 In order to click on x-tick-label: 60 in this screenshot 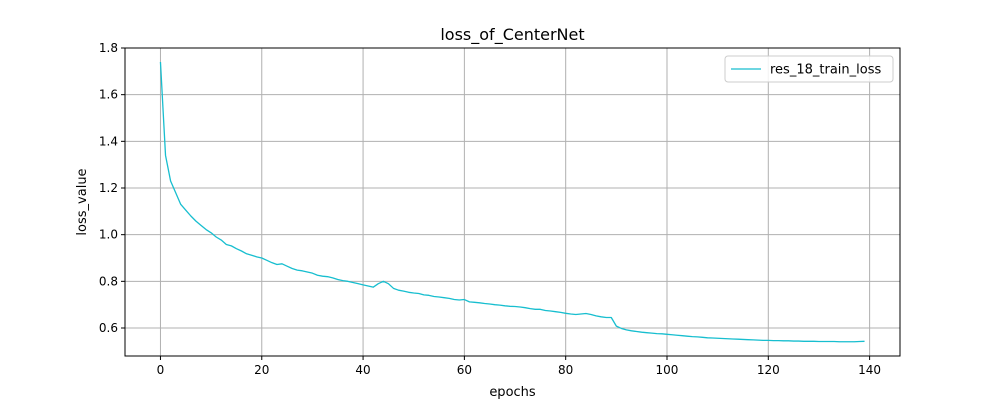, I will do `click(464, 370)`.